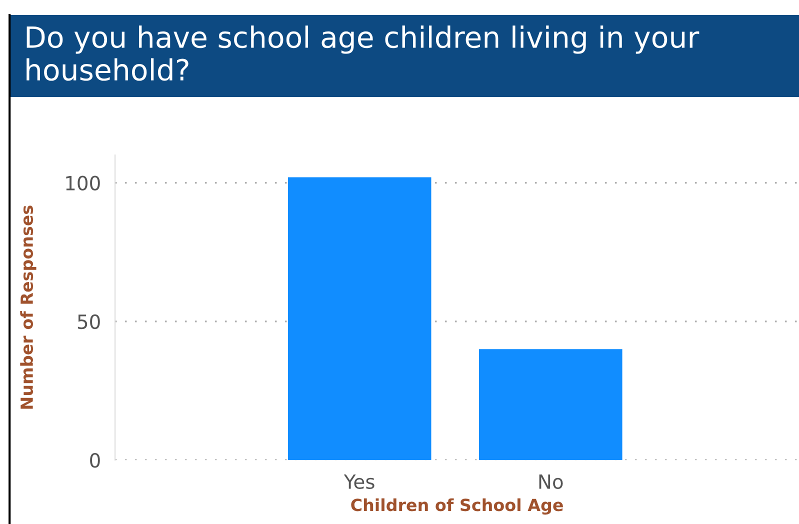 This screenshot has height=524, width=799. Describe the element at coordinates (83, 183) in the screenshot. I see `y-tick-label: 100` at that location.